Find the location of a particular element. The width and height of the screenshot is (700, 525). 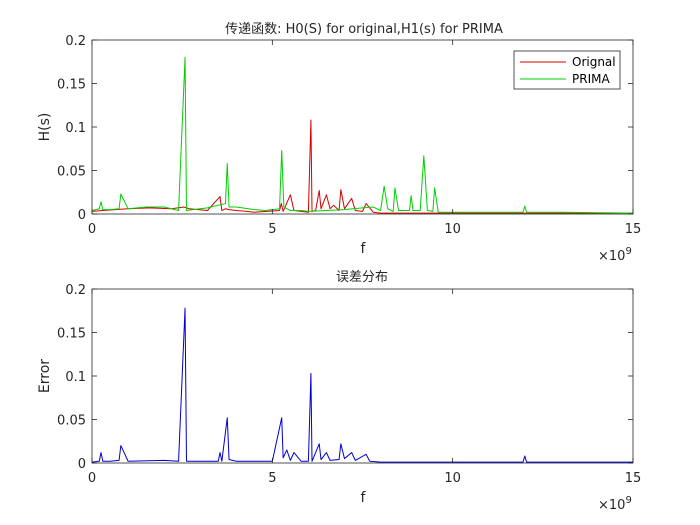

bottom-x-exponent-power: 9 is located at coordinates (628, 500).